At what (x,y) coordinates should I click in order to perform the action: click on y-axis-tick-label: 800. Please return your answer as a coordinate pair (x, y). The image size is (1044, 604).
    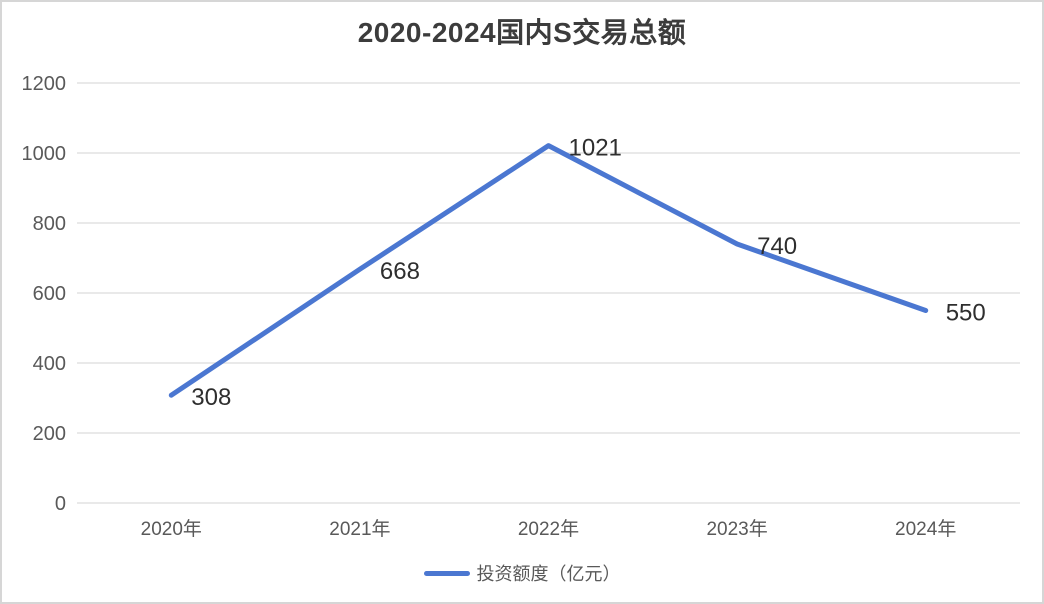
    Looking at the image, I should click on (49, 224).